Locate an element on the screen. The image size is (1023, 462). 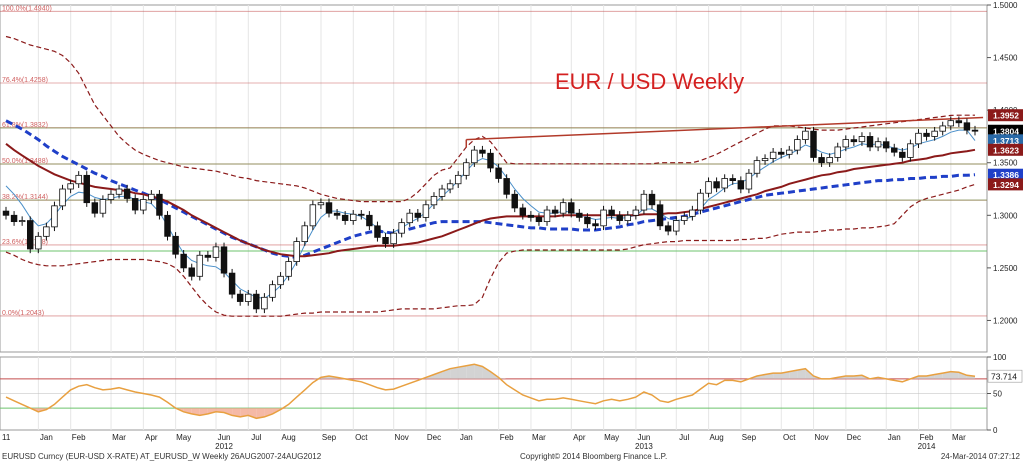
x-tick-label: Aug is located at coordinates (289, 437).